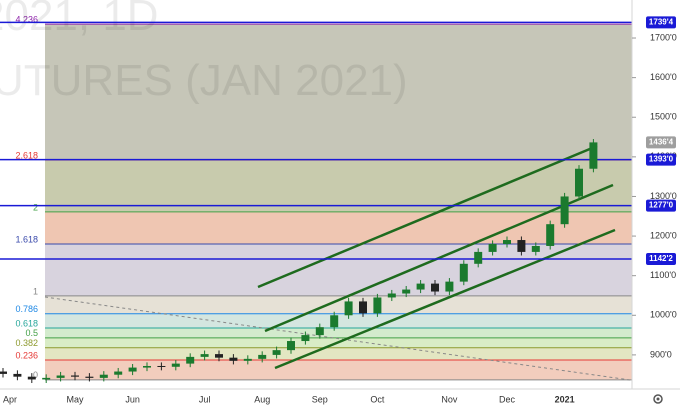 The width and height of the screenshot is (680, 409). What do you see at coordinates (75, 399) in the screenshot?
I see `x-tick-label: May` at bounding box center [75, 399].